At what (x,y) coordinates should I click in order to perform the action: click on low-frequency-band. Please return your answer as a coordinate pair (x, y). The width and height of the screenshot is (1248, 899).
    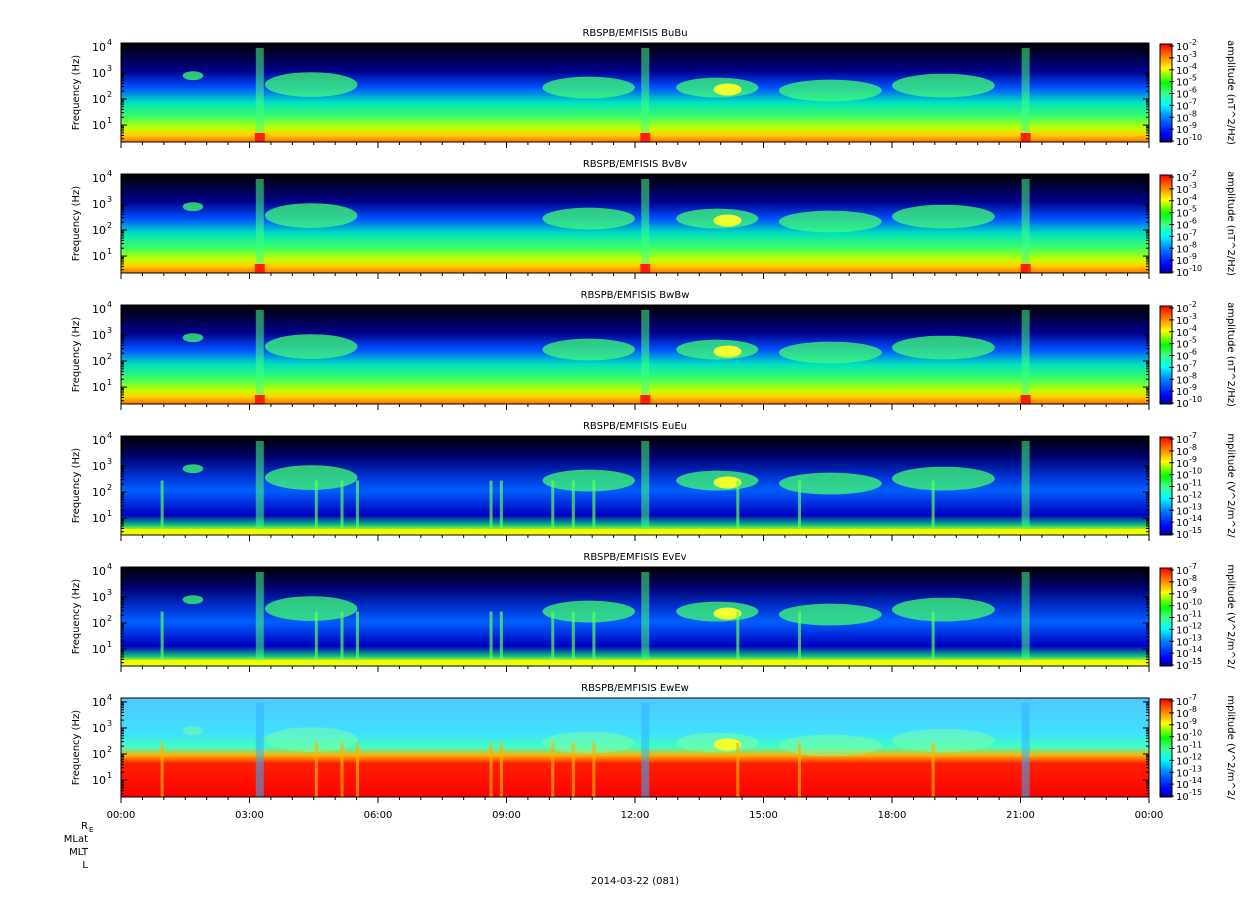
    Looking at the image, I should click on (635, 532).